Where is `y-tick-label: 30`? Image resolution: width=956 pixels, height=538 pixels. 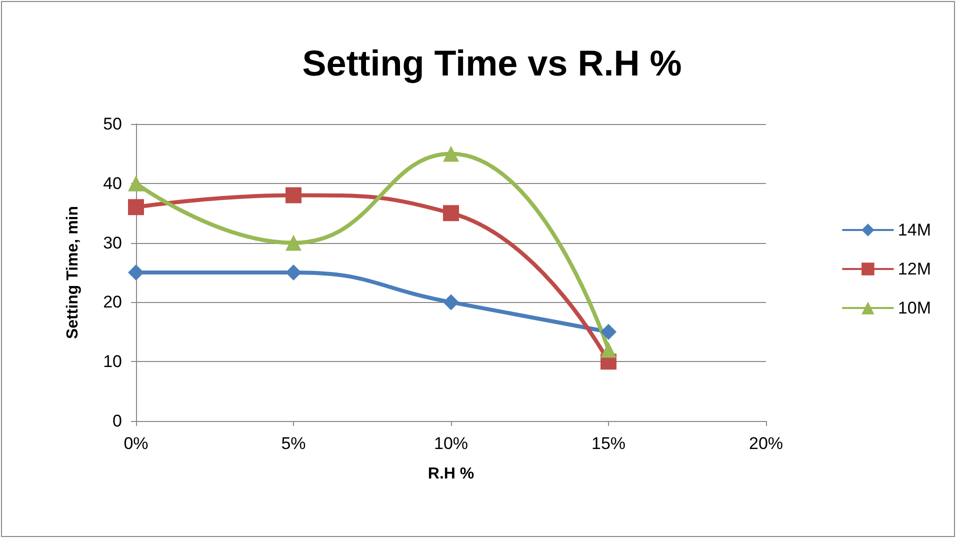 y-tick-label: 30 is located at coordinates (112, 242).